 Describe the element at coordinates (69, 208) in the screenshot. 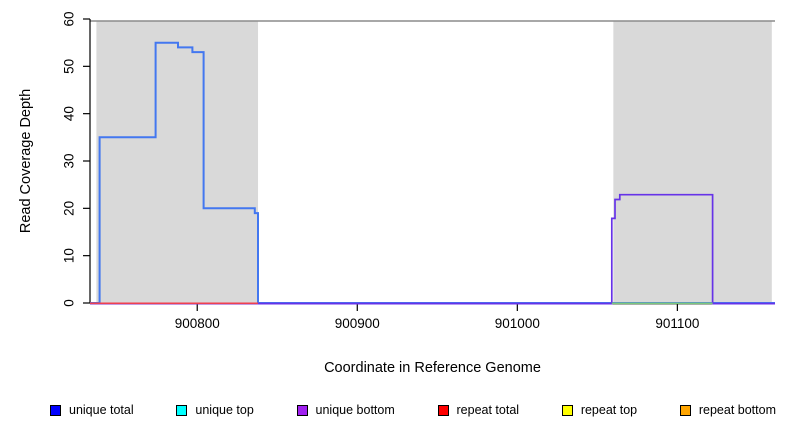

I see `y-tick-label: 20` at that location.